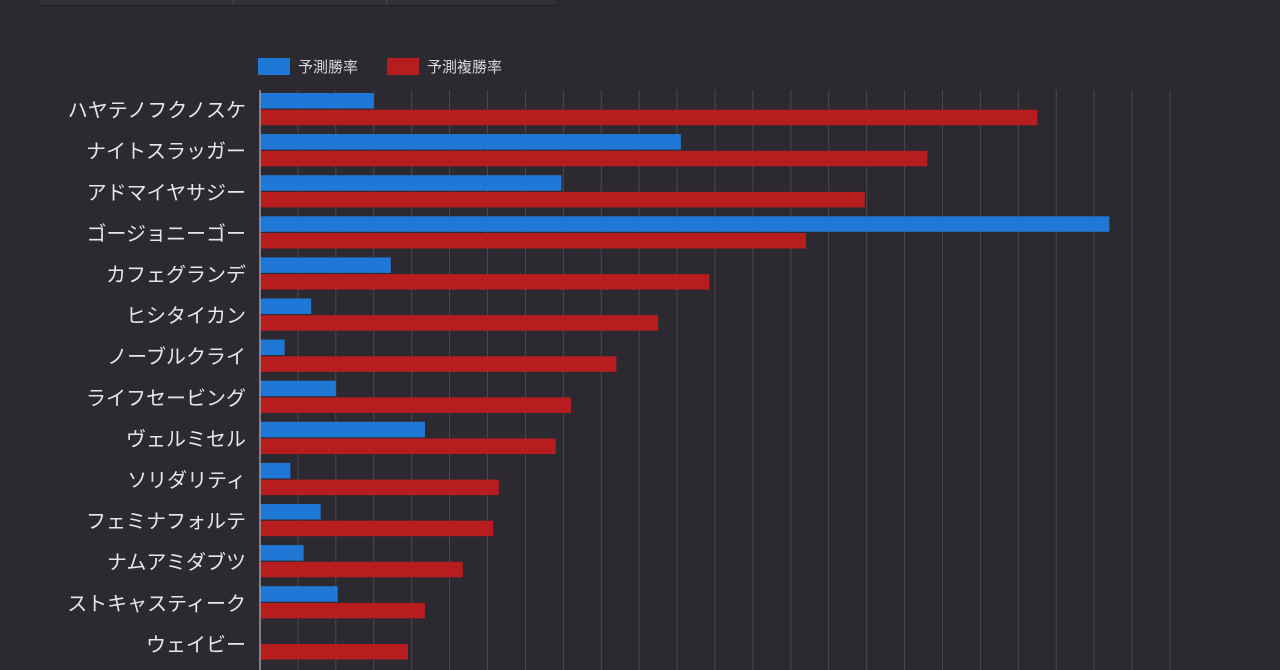  I want to click on category-label: ノーブルクライ, so click(176, 357).